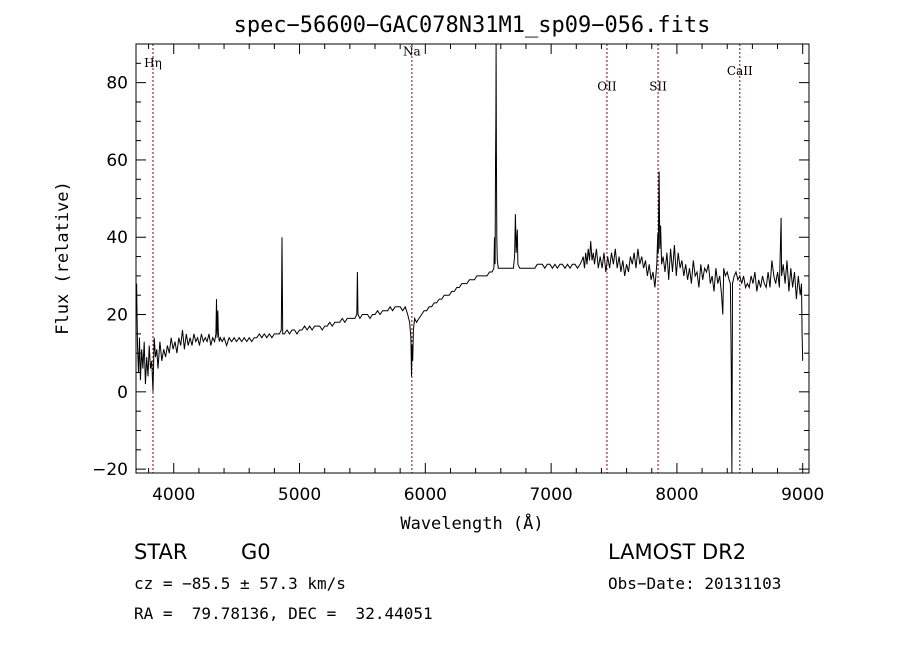  What do you see at coordinates (117, 84) in the screenshot?
I see `y-tick-label: 80` at bounding box center [117, 84].